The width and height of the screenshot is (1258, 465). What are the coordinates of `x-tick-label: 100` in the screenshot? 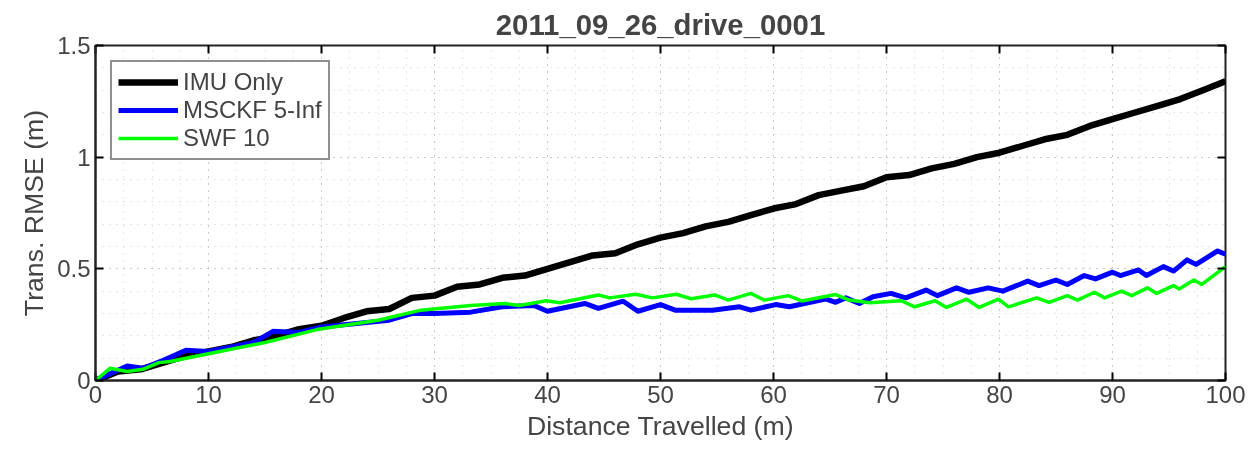 It's located at (1225, 394).